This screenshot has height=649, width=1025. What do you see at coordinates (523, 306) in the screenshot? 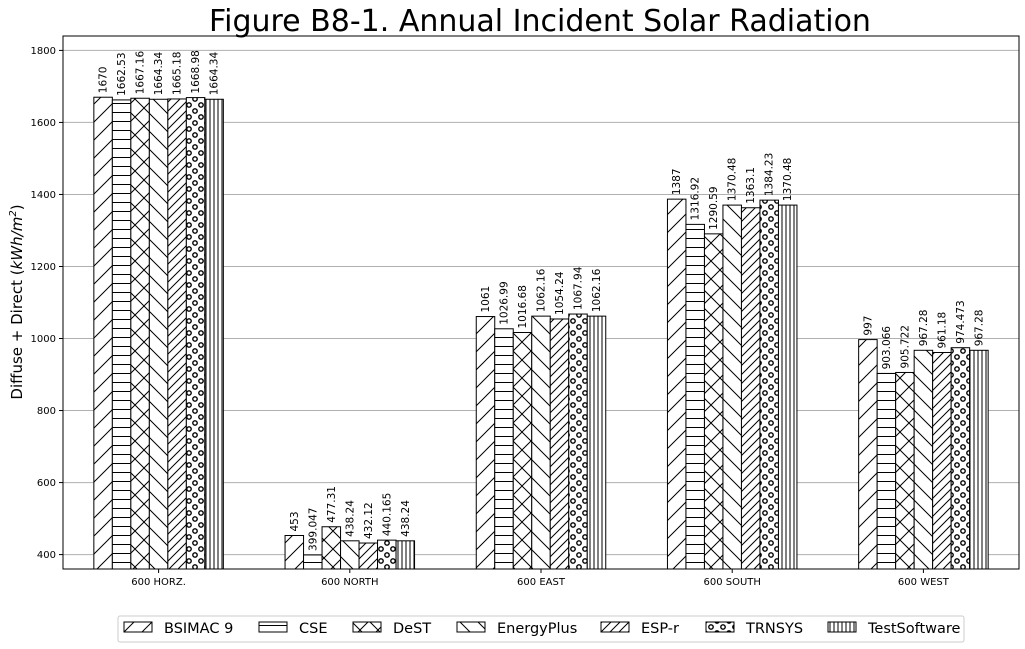
I see `data-label: 1016.68` at bounding box center [523, 306].